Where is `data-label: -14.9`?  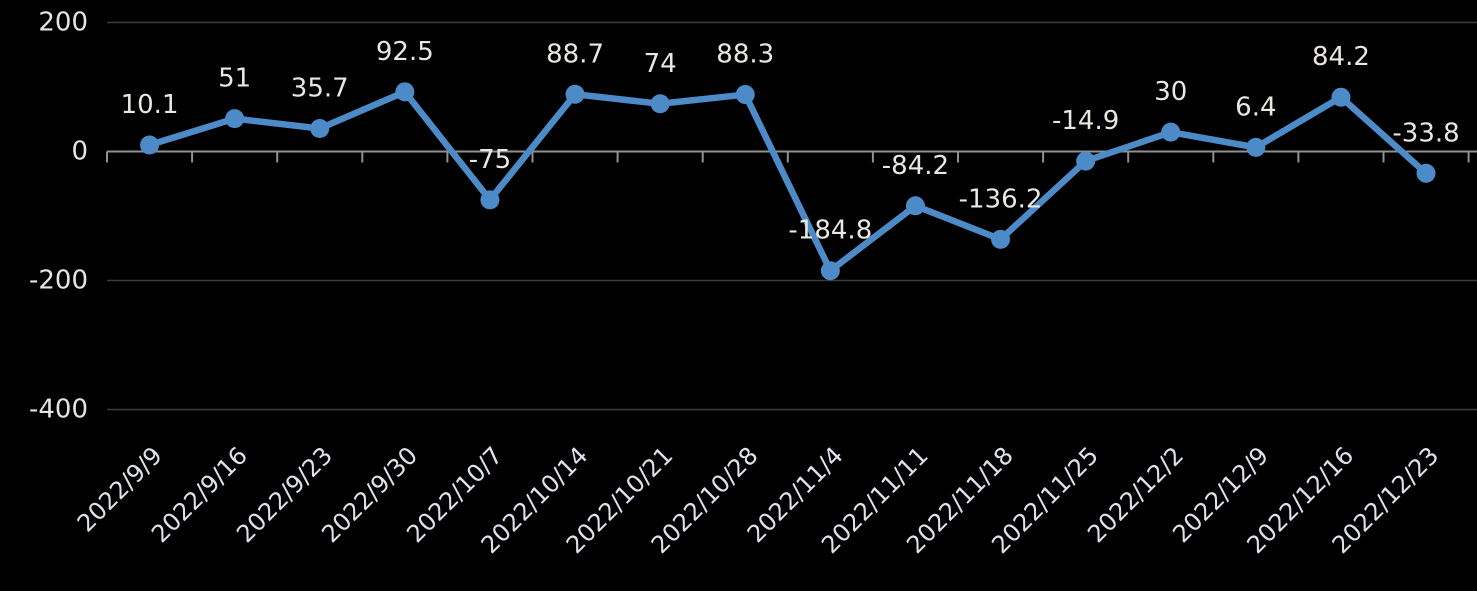
data-label: -14.9 is located at coordinates (1085, 121).